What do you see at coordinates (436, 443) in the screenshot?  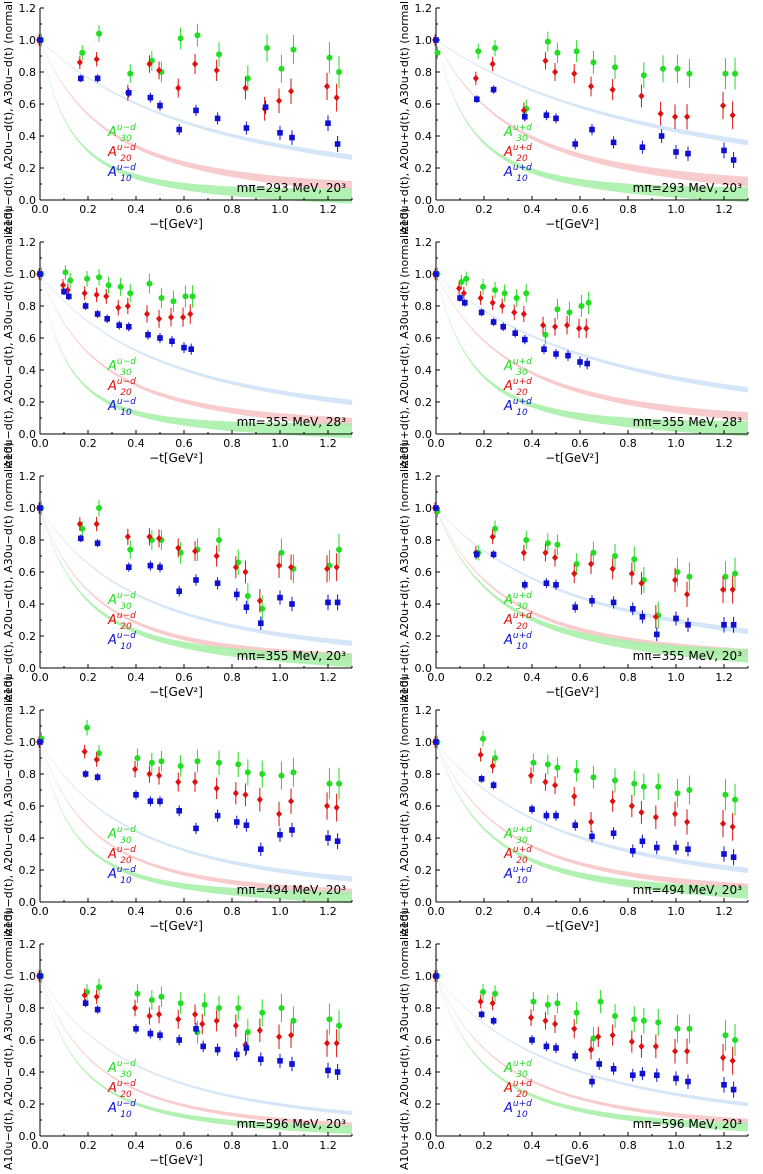 I see `x-tick-label: 0.0` at bounding box center [436, 443].